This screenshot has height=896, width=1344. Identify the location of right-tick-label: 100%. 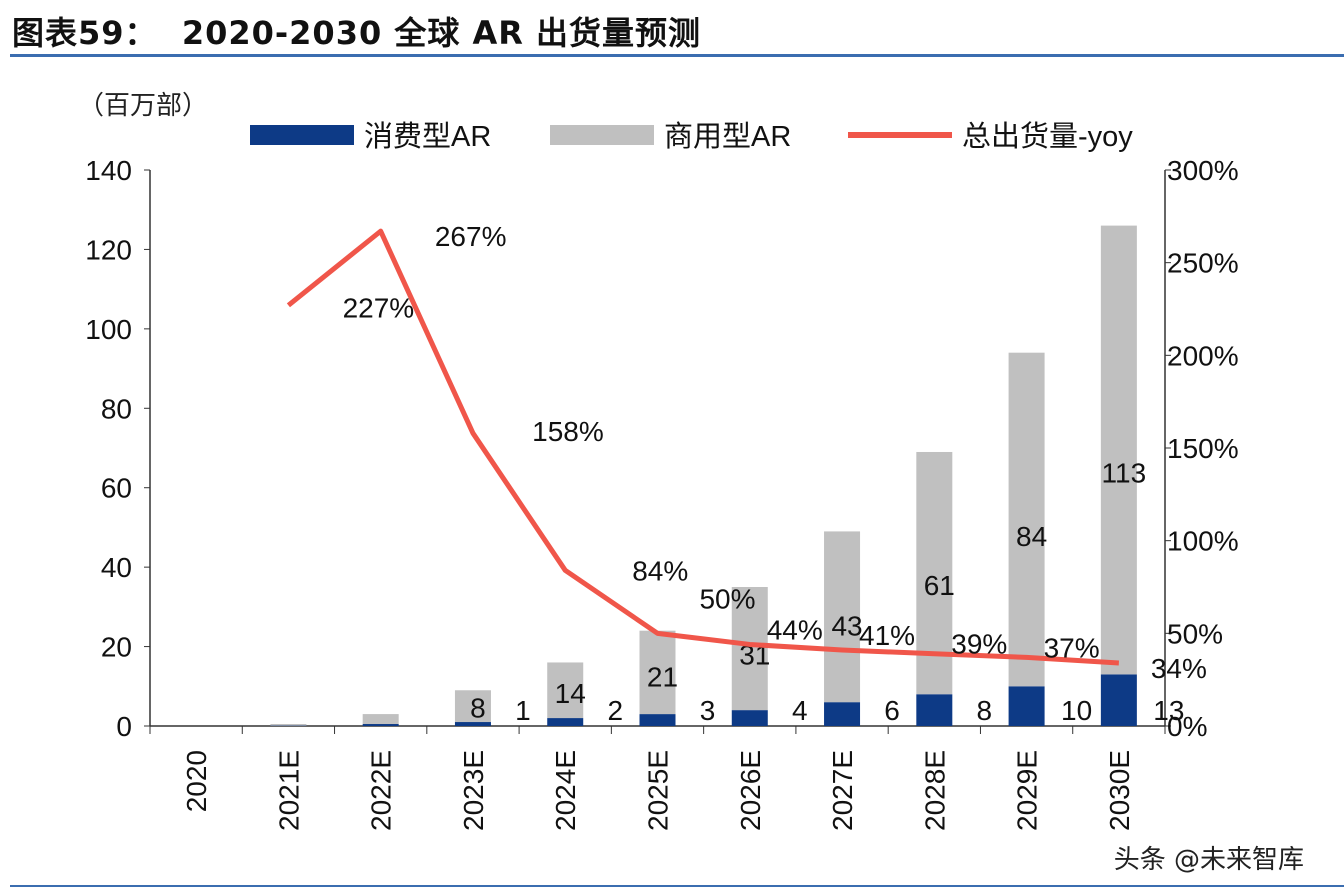
(1203, 541).